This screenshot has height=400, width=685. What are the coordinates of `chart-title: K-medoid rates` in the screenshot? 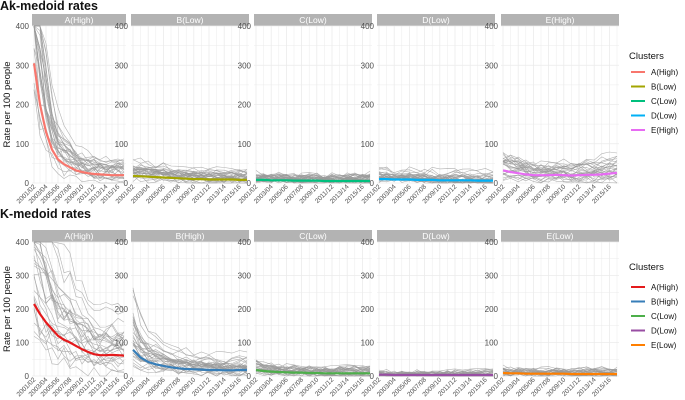 It's located at (45, 214).